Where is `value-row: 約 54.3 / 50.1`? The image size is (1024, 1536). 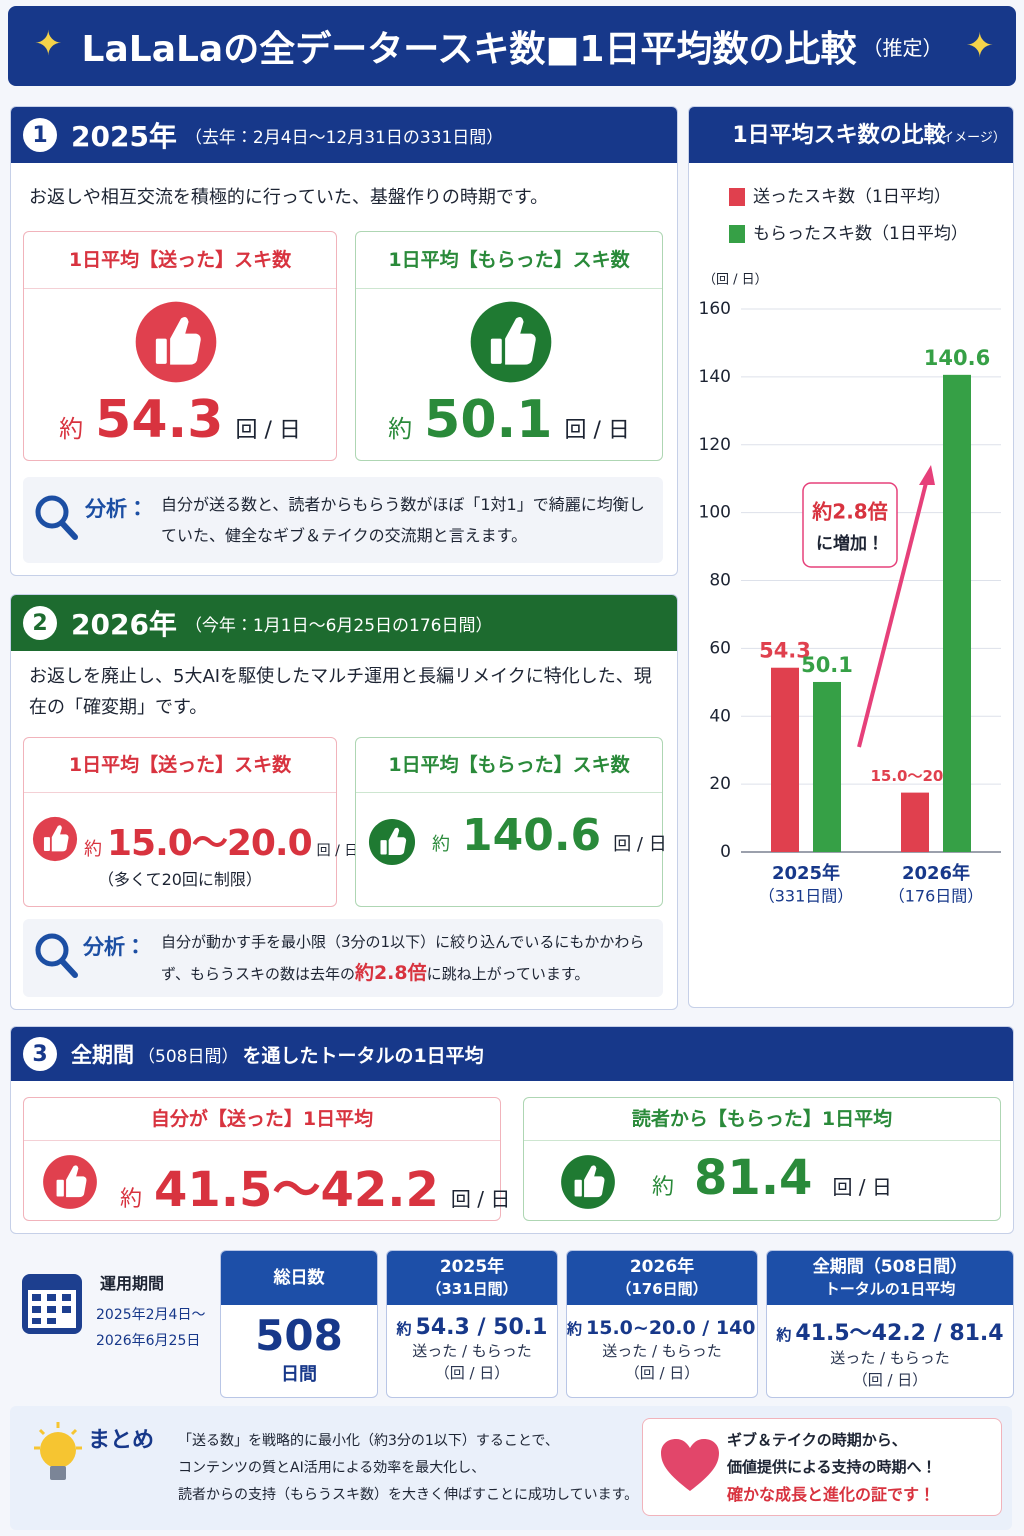 value-row: 約 54.3 / 50.1 is located at coordinates (472, 1327).